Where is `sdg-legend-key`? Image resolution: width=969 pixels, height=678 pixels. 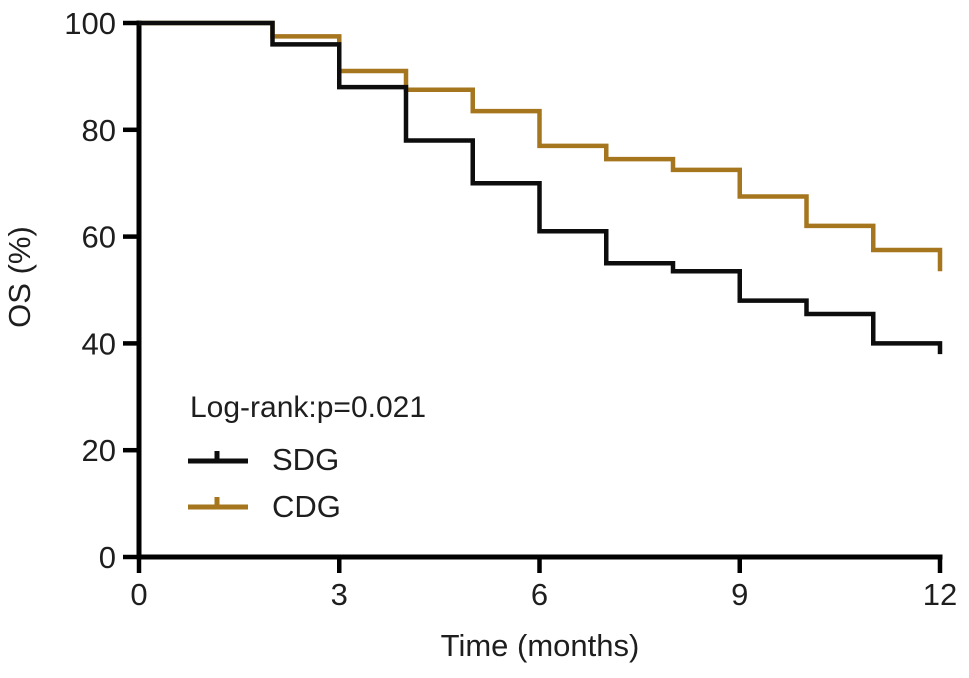 sdg-legend-key is located at coordinates (218, 457).